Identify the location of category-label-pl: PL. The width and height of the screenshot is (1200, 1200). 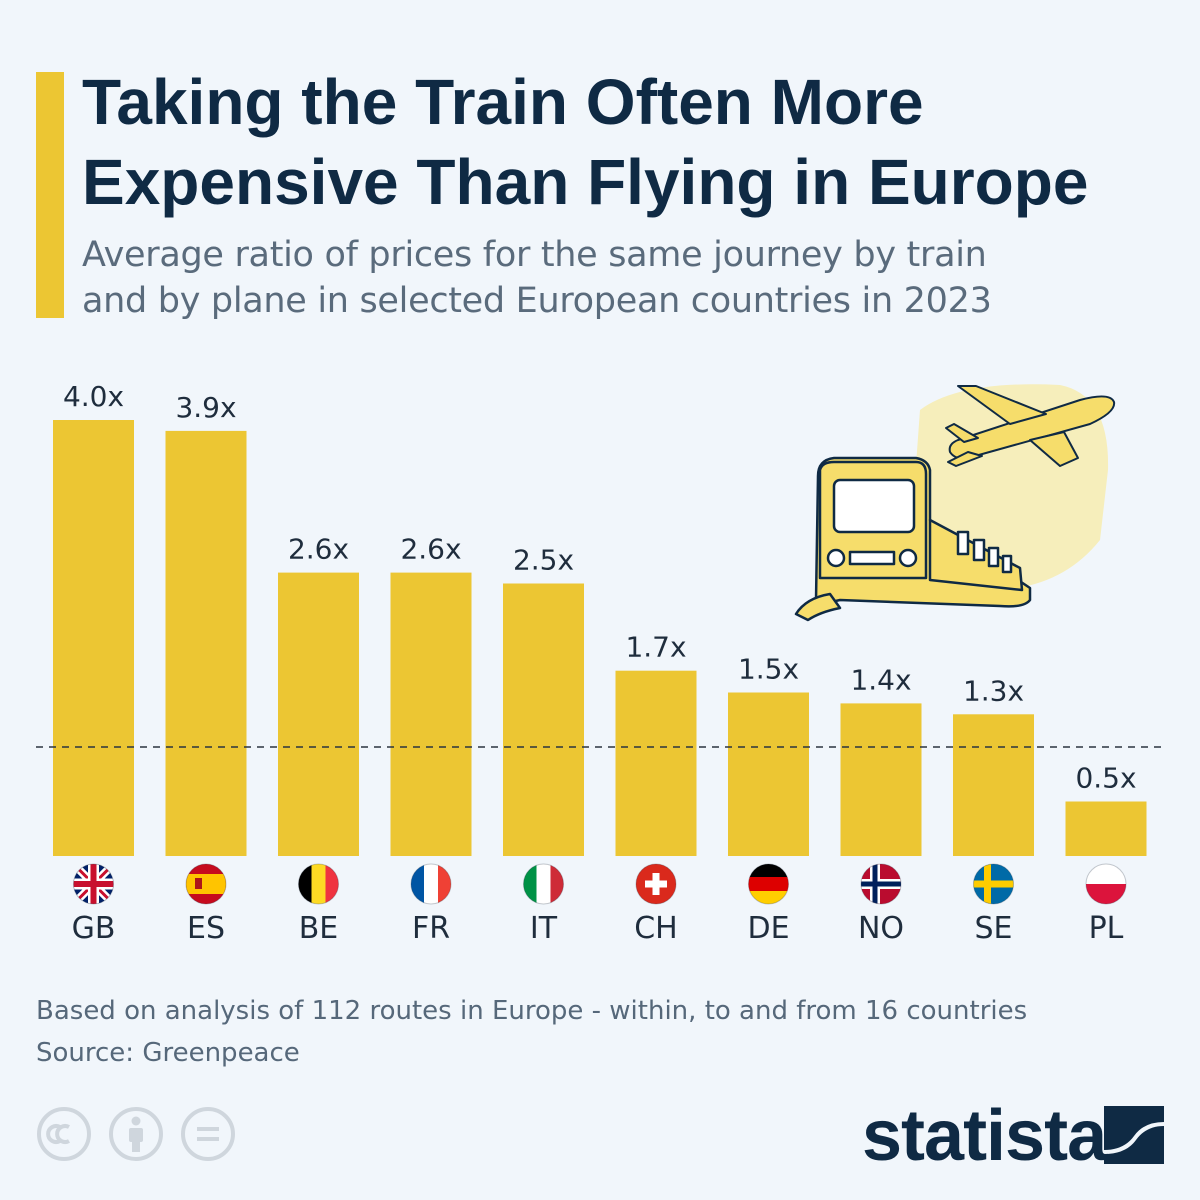
(1106, 928).